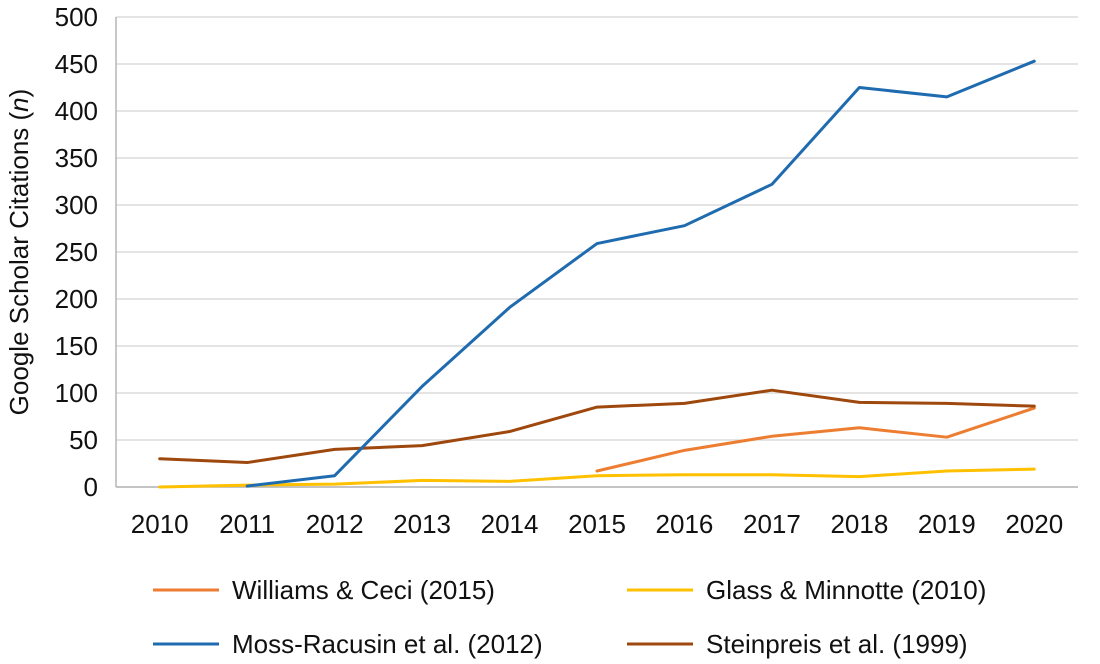 The height and width of the screenshot is (664, 1100). Describe the element at coordinates (83, 440) in the screenshot. I see `y-tick-label: 50` at that location.